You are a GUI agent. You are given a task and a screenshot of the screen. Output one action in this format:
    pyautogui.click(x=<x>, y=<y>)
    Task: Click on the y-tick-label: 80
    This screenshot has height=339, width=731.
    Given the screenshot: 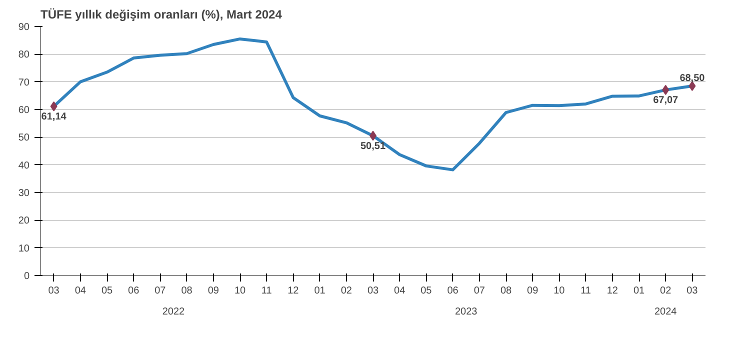 What is the action you would take?
    pyautogui.click(x=24, y=55)
    